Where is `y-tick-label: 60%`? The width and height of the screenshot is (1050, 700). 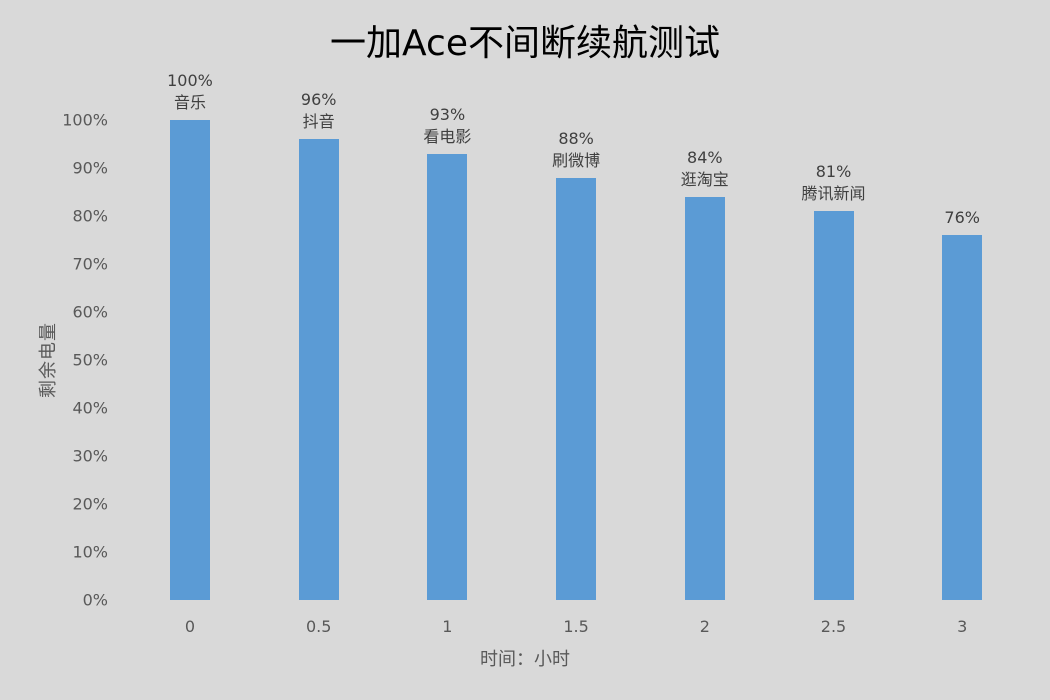 y-tick-label: 60% is located at coordinates (90, 312).